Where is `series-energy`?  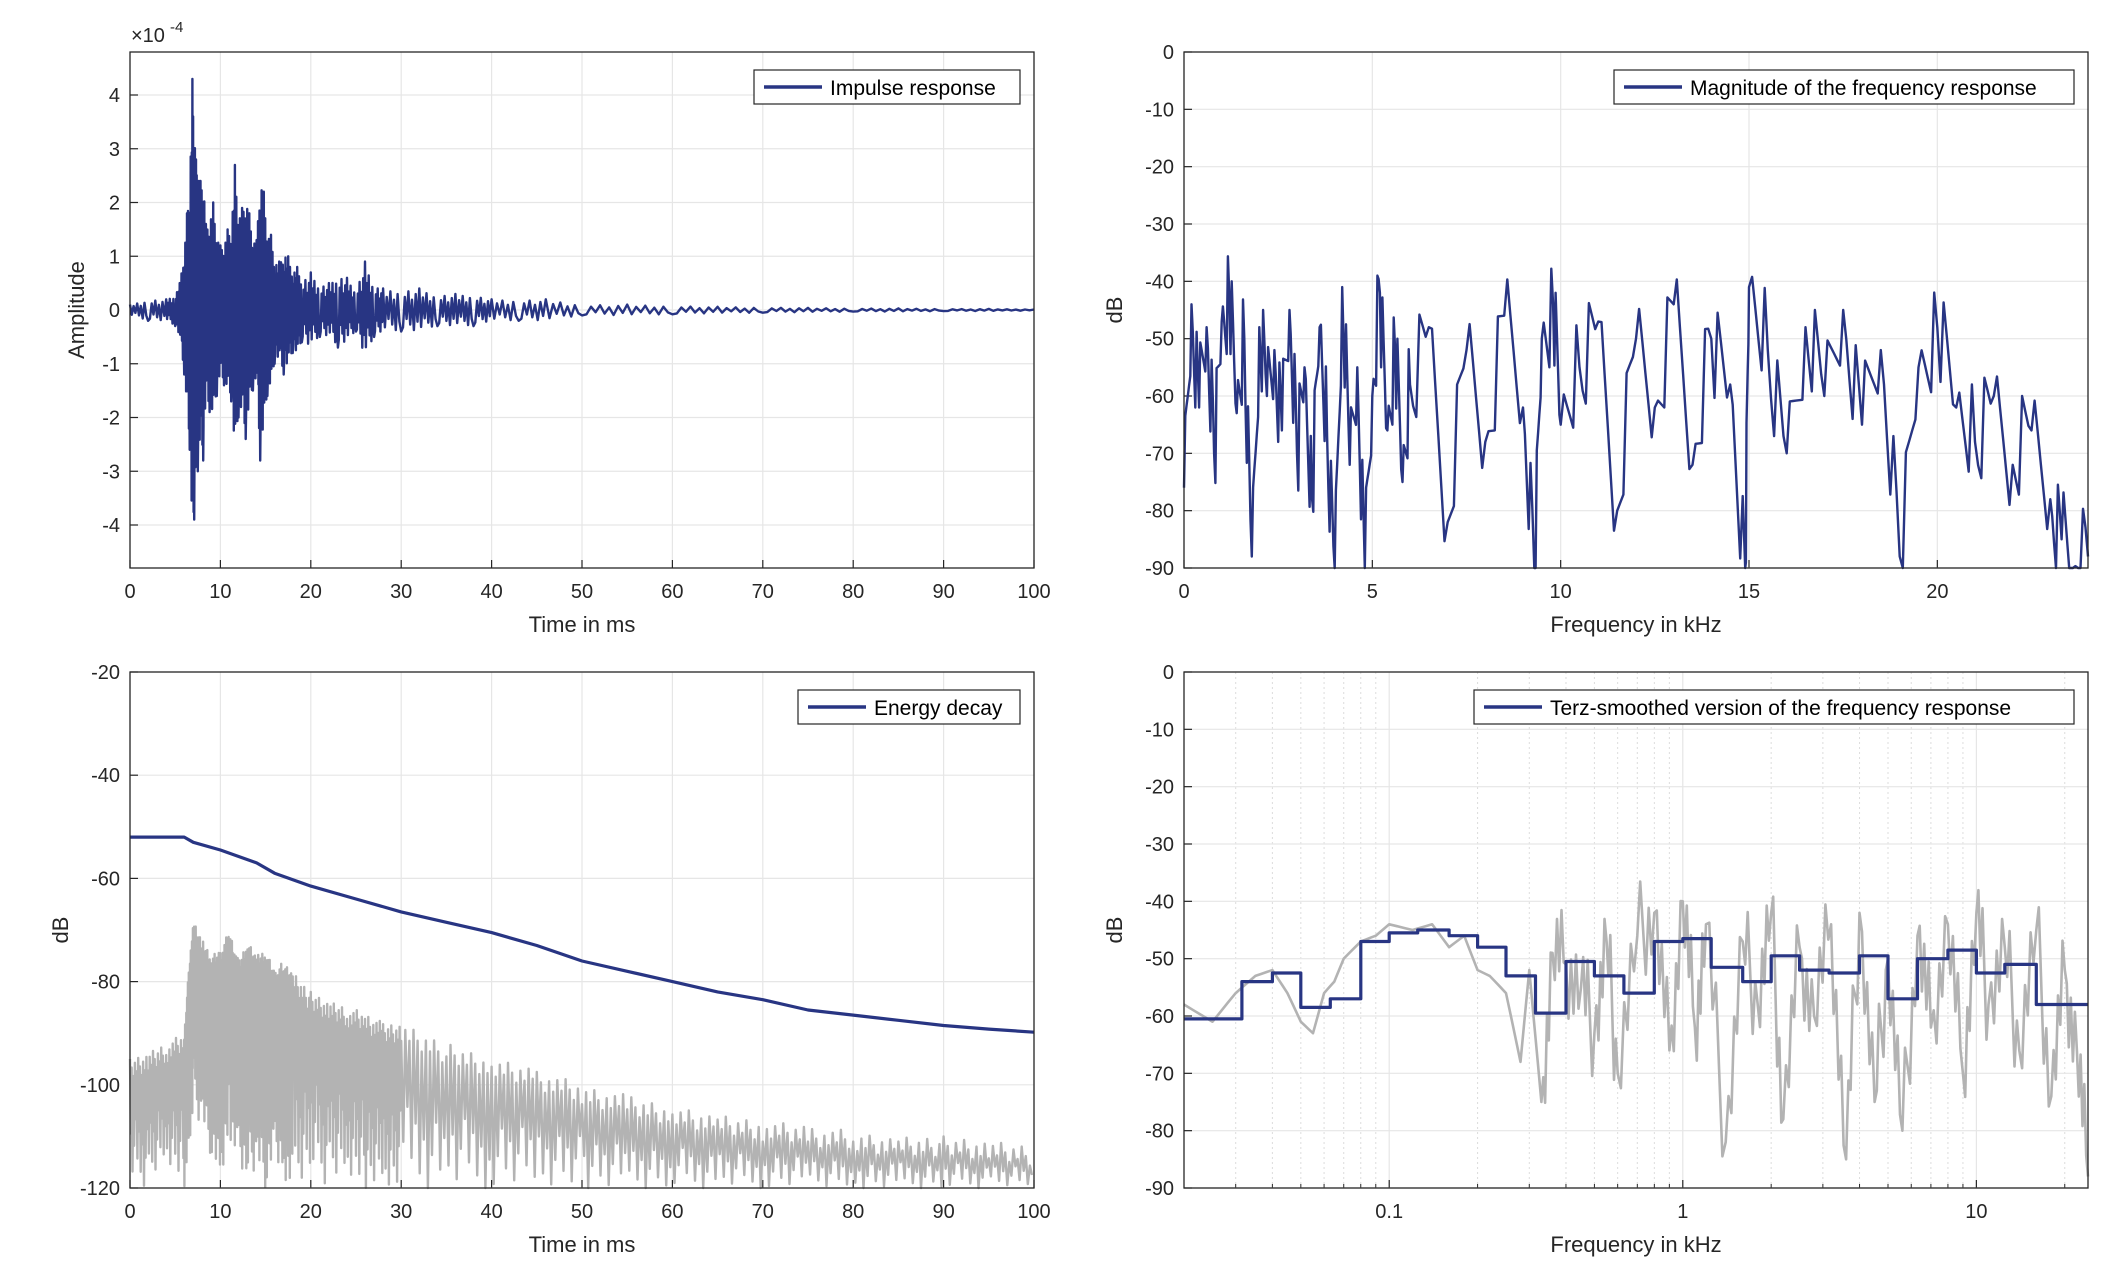 series-energy is located at coordinates (581, 1012).